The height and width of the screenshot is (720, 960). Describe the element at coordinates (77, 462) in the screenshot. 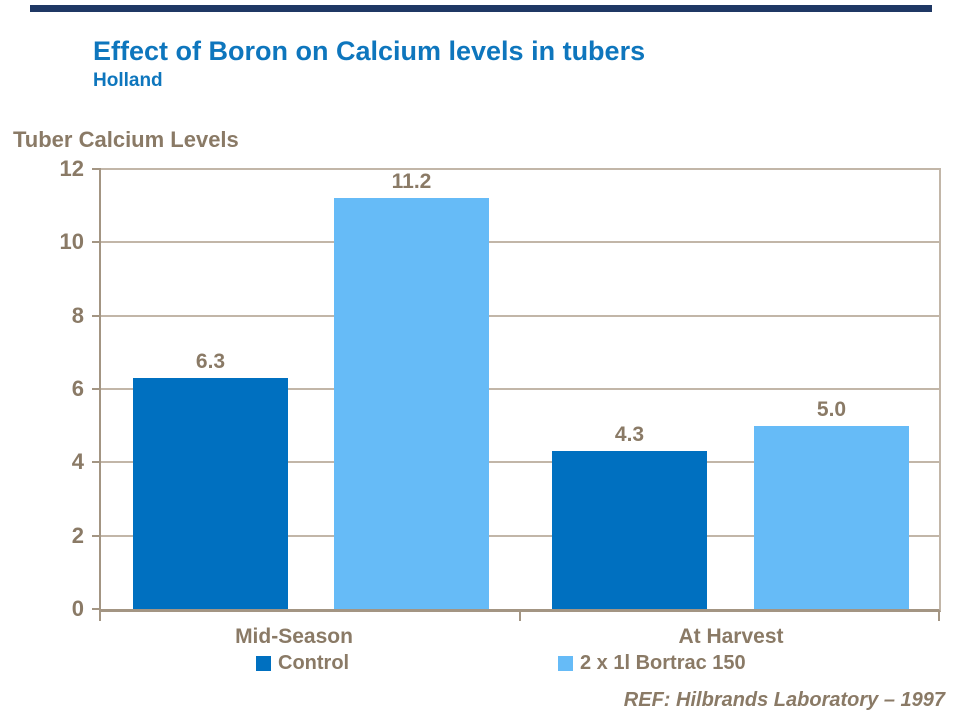

I see `y-axis-tick-label: 4` at that location.